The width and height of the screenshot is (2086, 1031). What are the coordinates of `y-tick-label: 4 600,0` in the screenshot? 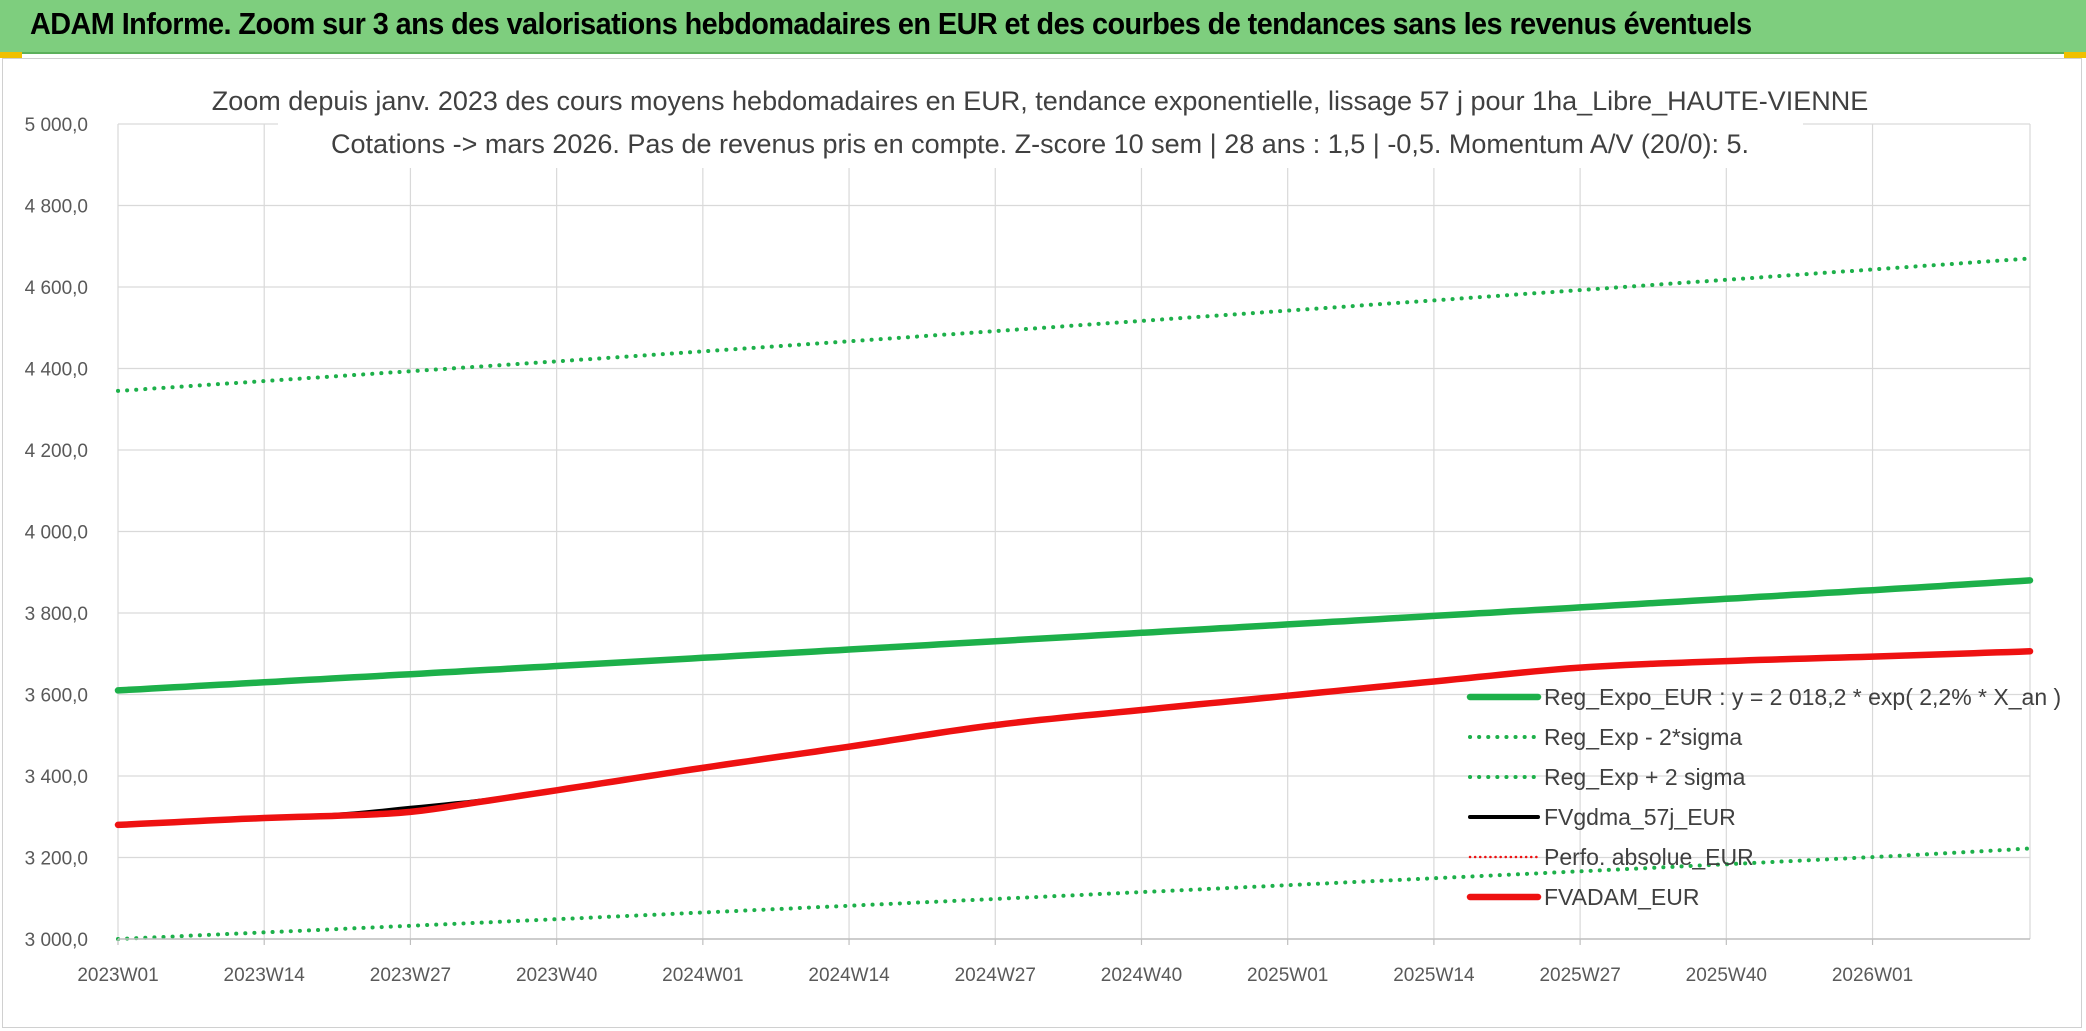 It's located at (56, 288).